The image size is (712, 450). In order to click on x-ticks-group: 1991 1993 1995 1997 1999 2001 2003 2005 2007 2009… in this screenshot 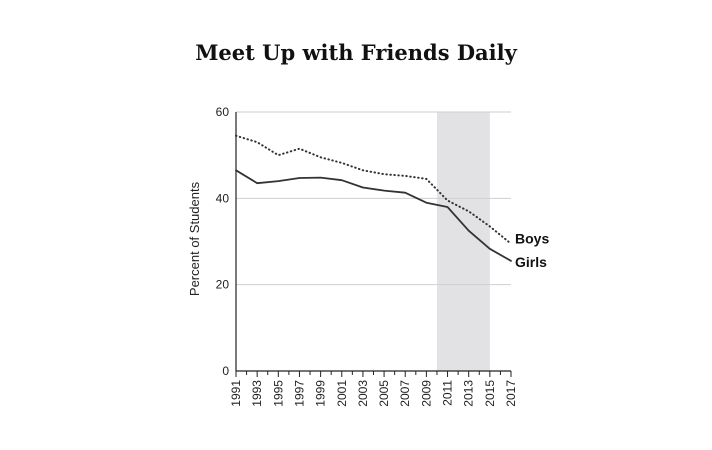, I will do `click(373, 389)`.